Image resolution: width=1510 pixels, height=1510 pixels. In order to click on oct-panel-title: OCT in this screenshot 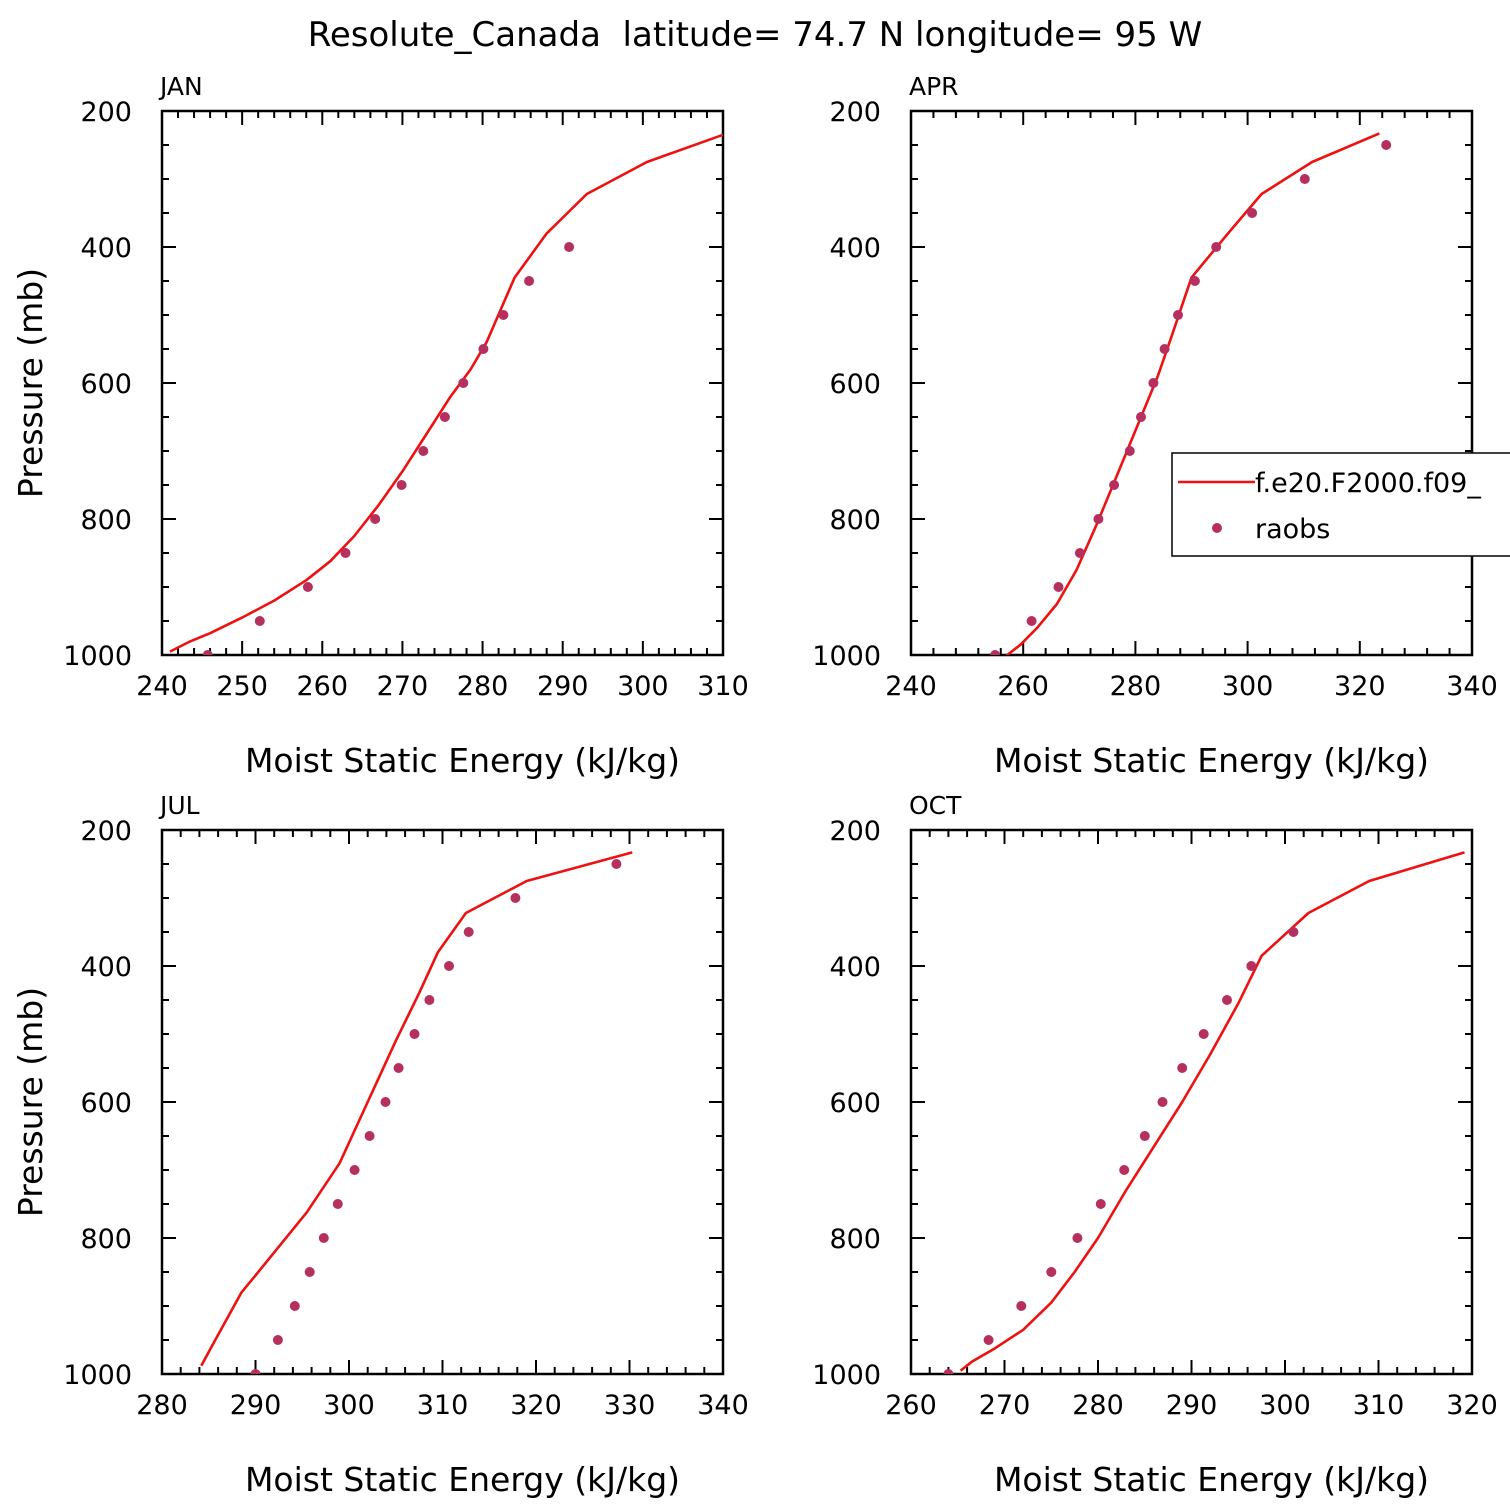, I will do `click(935, 805)`.